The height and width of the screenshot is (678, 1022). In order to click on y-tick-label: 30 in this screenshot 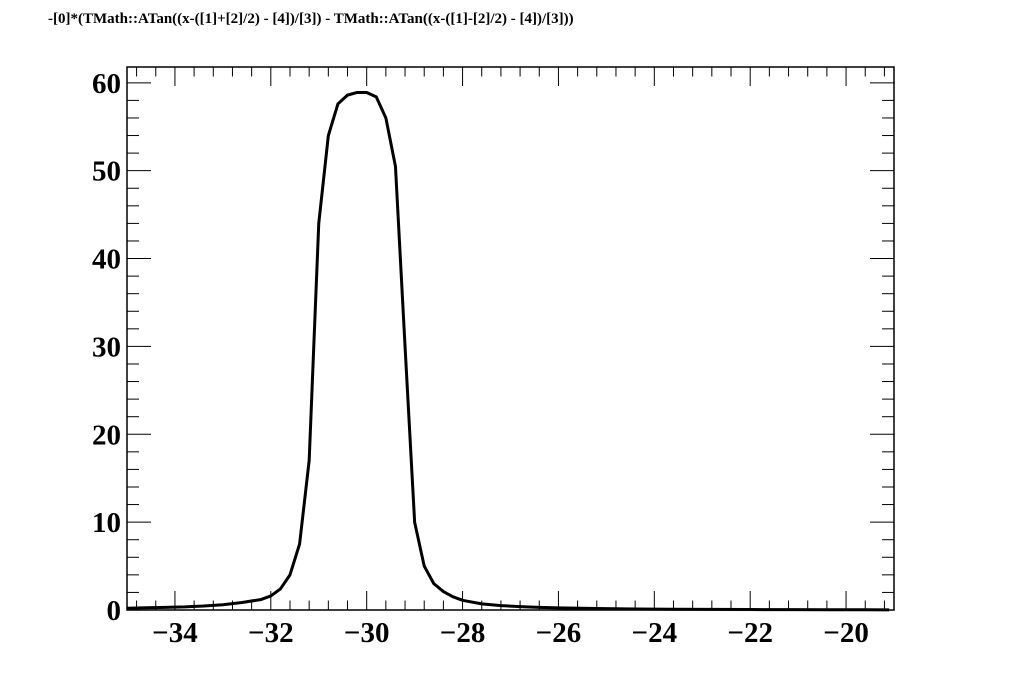, I will do `click(106, 347)`.